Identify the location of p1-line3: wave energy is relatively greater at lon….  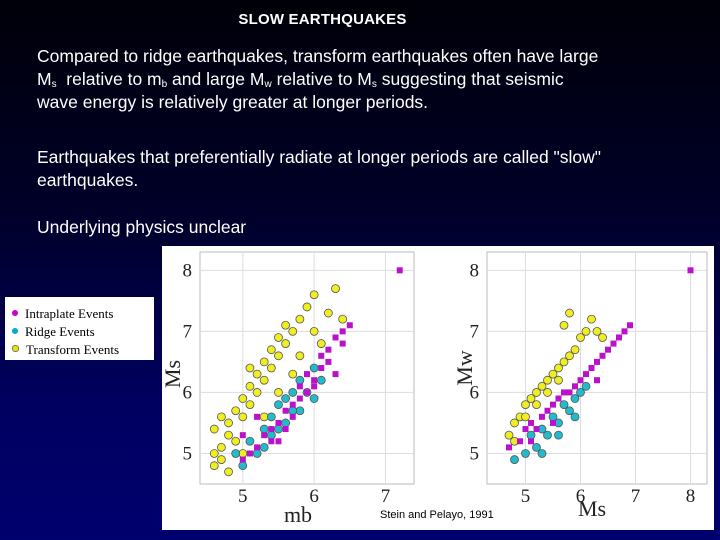
(233, 102).